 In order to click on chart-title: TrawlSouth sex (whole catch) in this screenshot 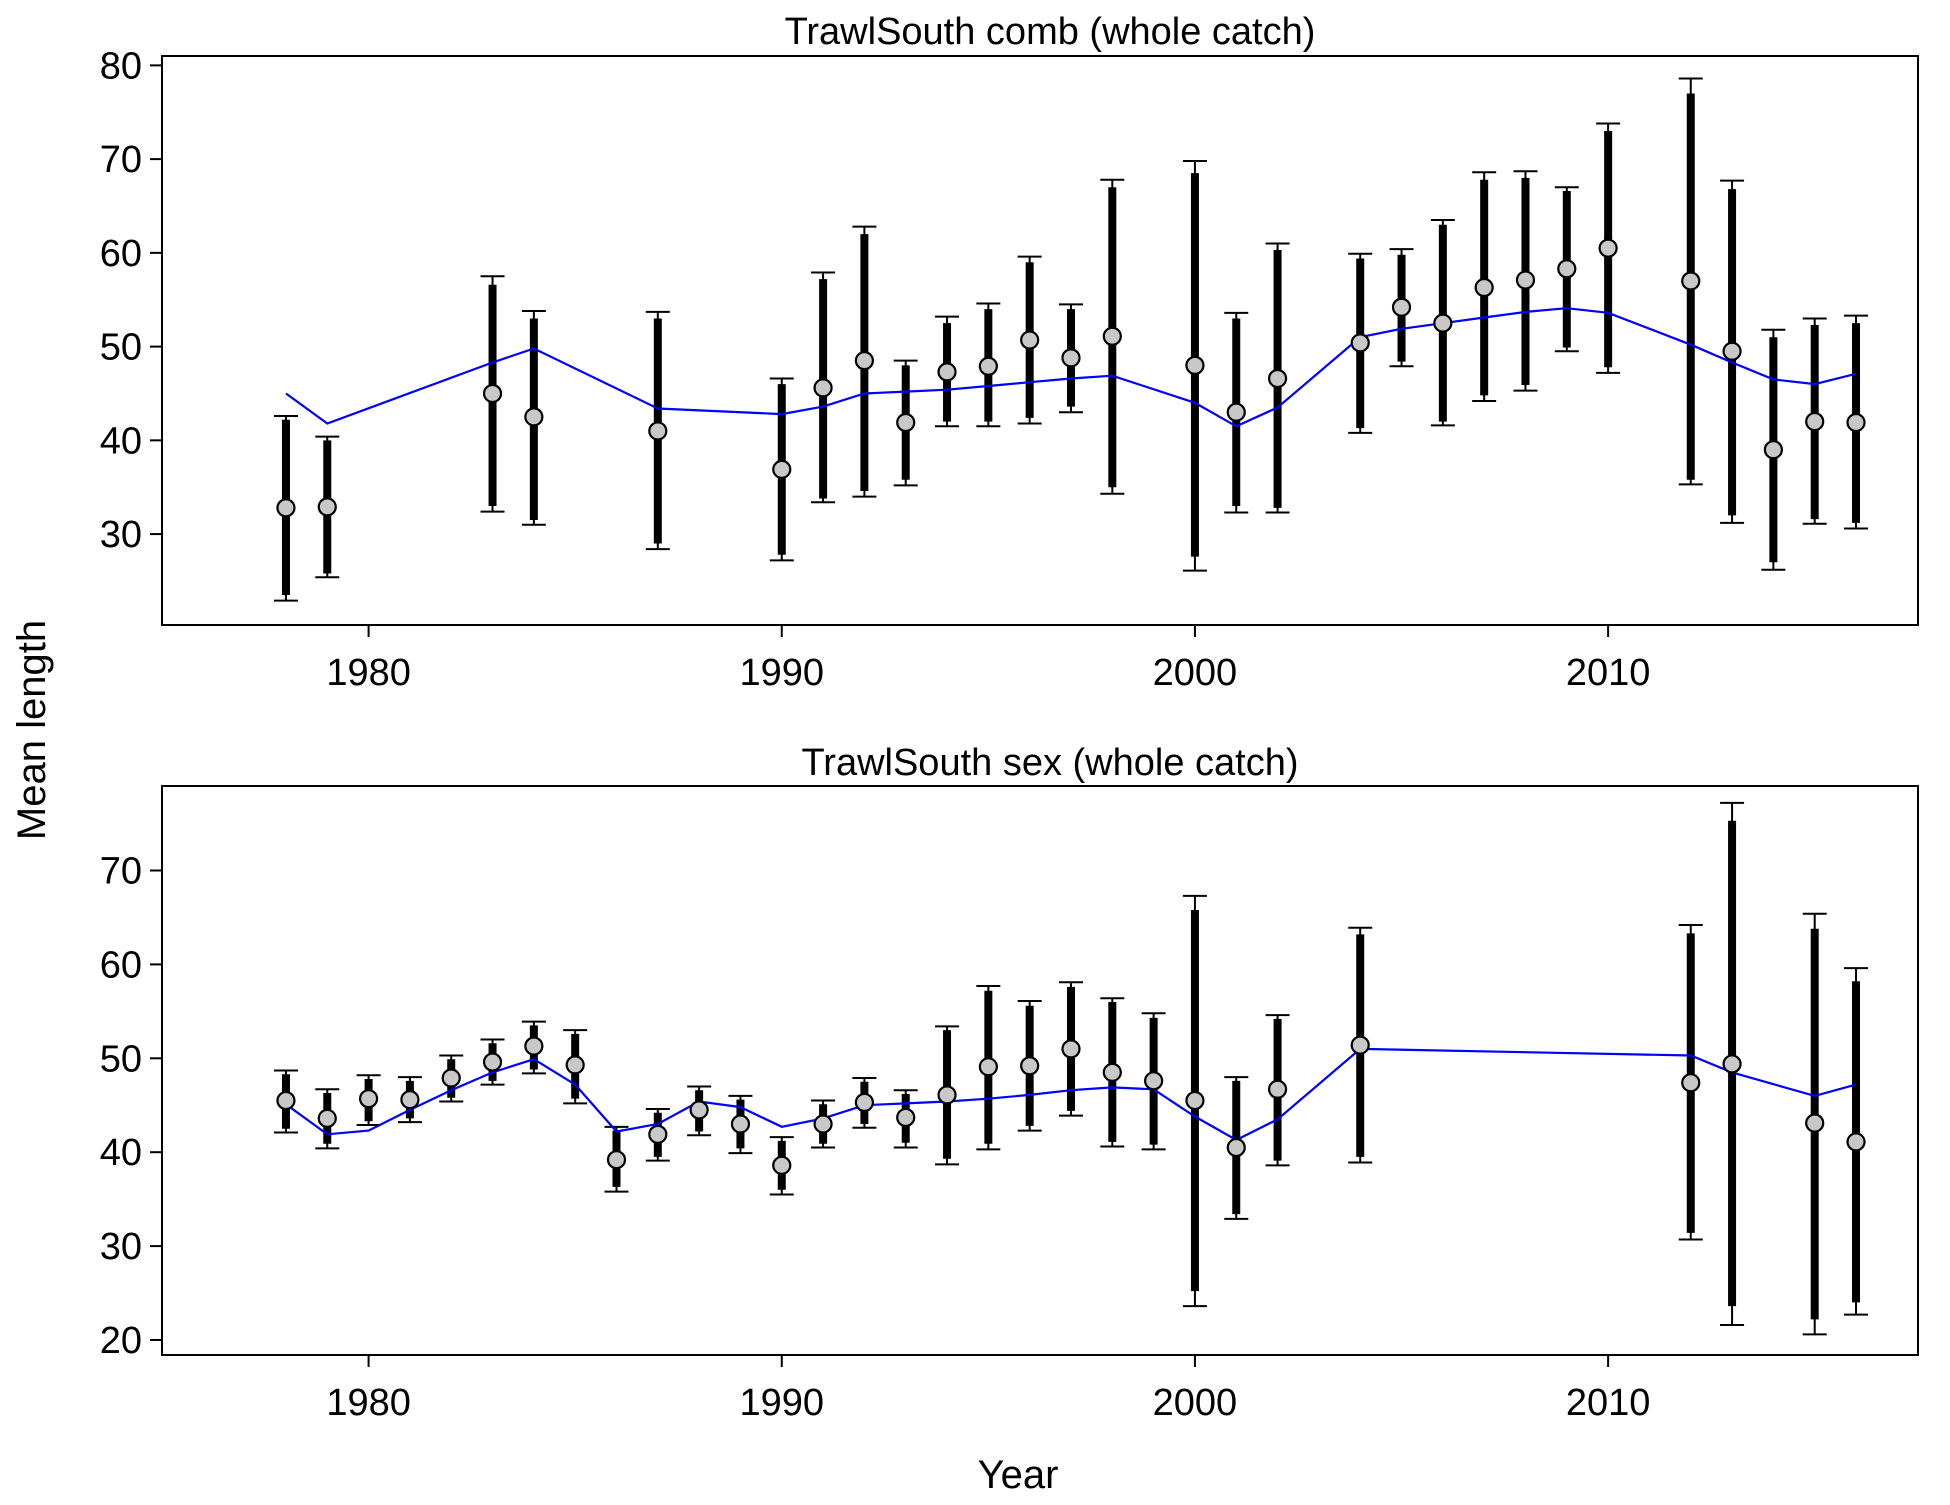, I will do `click(1049, 763)`.